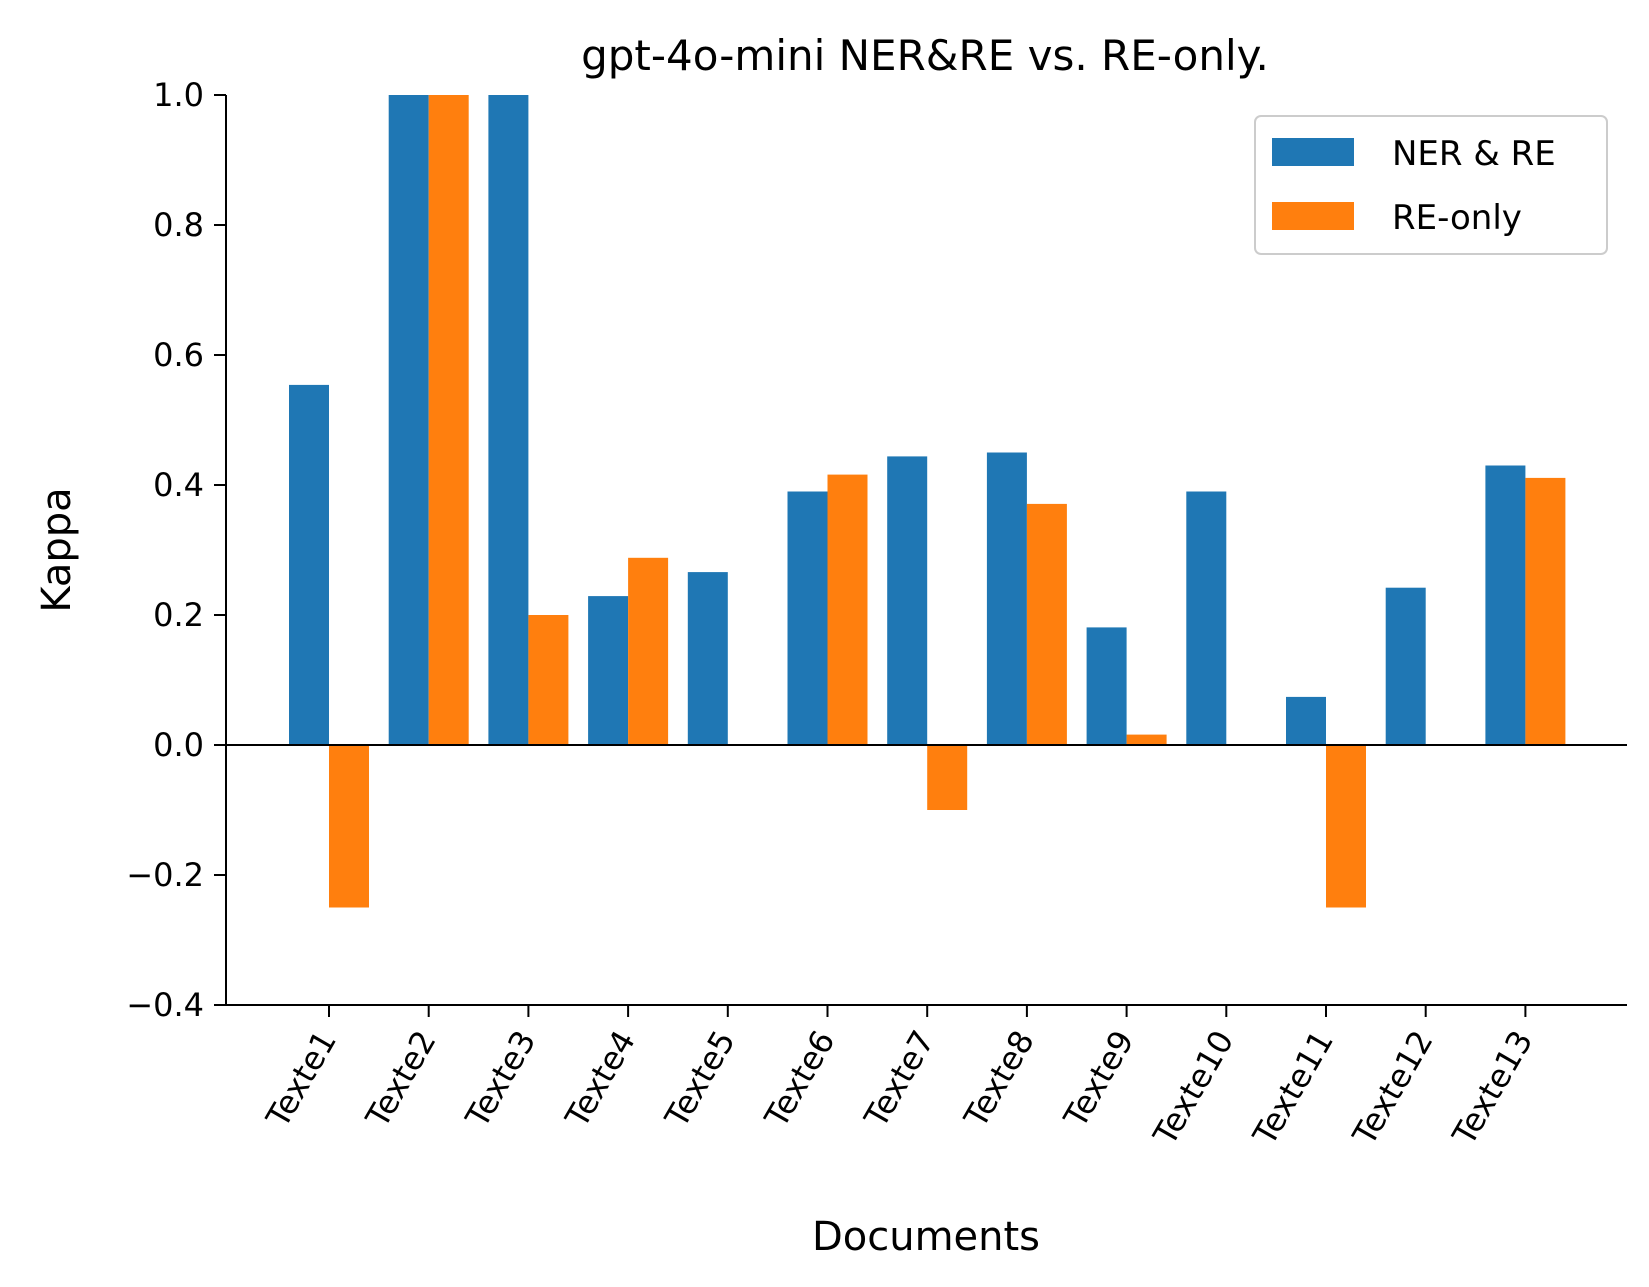 This screenshot has width=1649, height=1287. I want to click on x-tick-label-texte11: Texte11, so click(1293, 1088).